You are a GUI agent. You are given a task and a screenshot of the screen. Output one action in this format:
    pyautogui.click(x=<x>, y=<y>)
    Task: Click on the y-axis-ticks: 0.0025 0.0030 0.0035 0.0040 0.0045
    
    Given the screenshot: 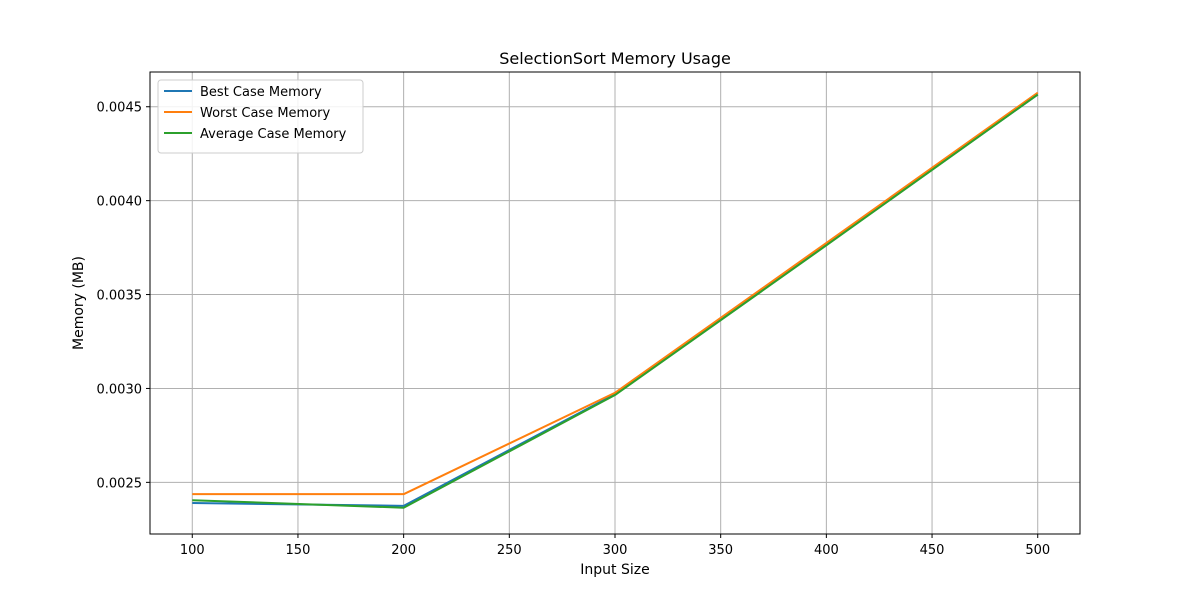 What is the action you would take?
    pyautogui.click(x=123, y=296)
    